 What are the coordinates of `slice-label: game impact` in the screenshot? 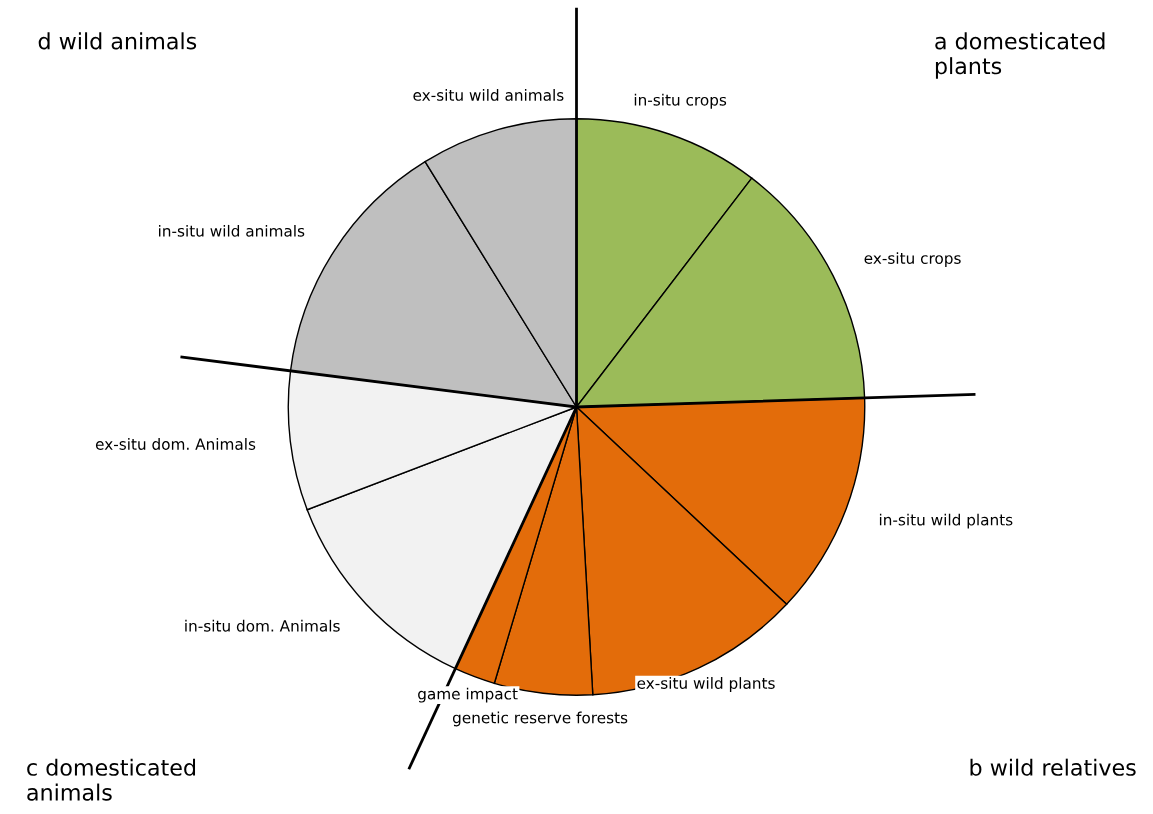 It's located at (468, 695).